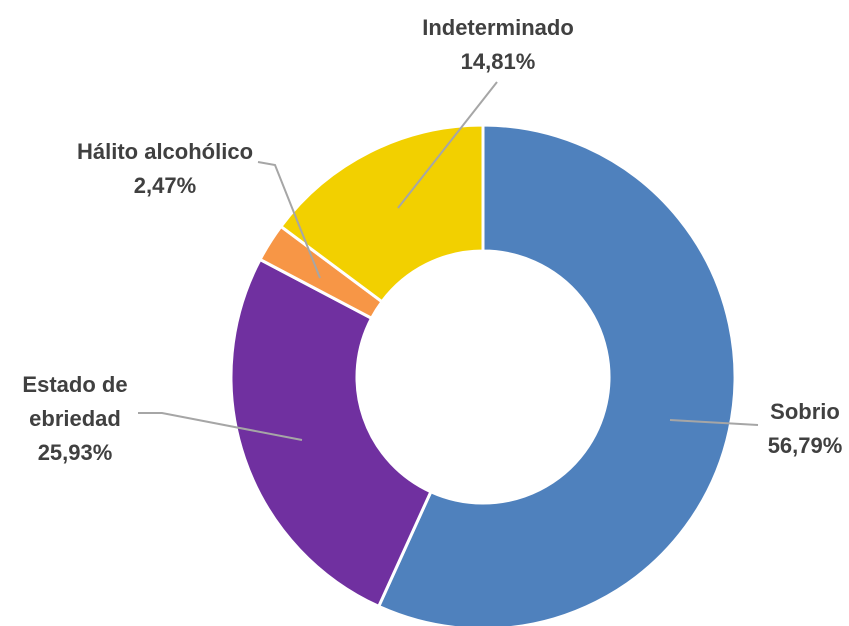 Image resolution: width=849 pixels, height=626 pixels. Describe the element at coordinates (75, 452) in the screenshot. I see `value-label: 25,93%` at that location.